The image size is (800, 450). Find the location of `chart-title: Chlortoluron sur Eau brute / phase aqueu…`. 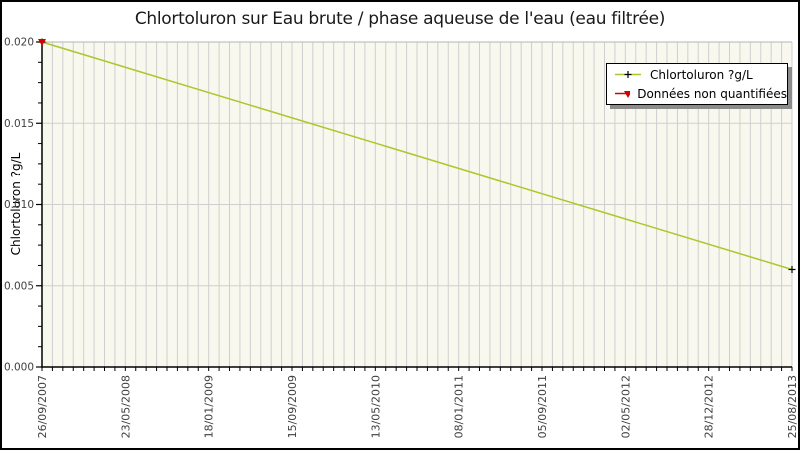

chart-title: Chlortoluron sur Eau brute / phase aqueu… is located at coordinates (400, 19).